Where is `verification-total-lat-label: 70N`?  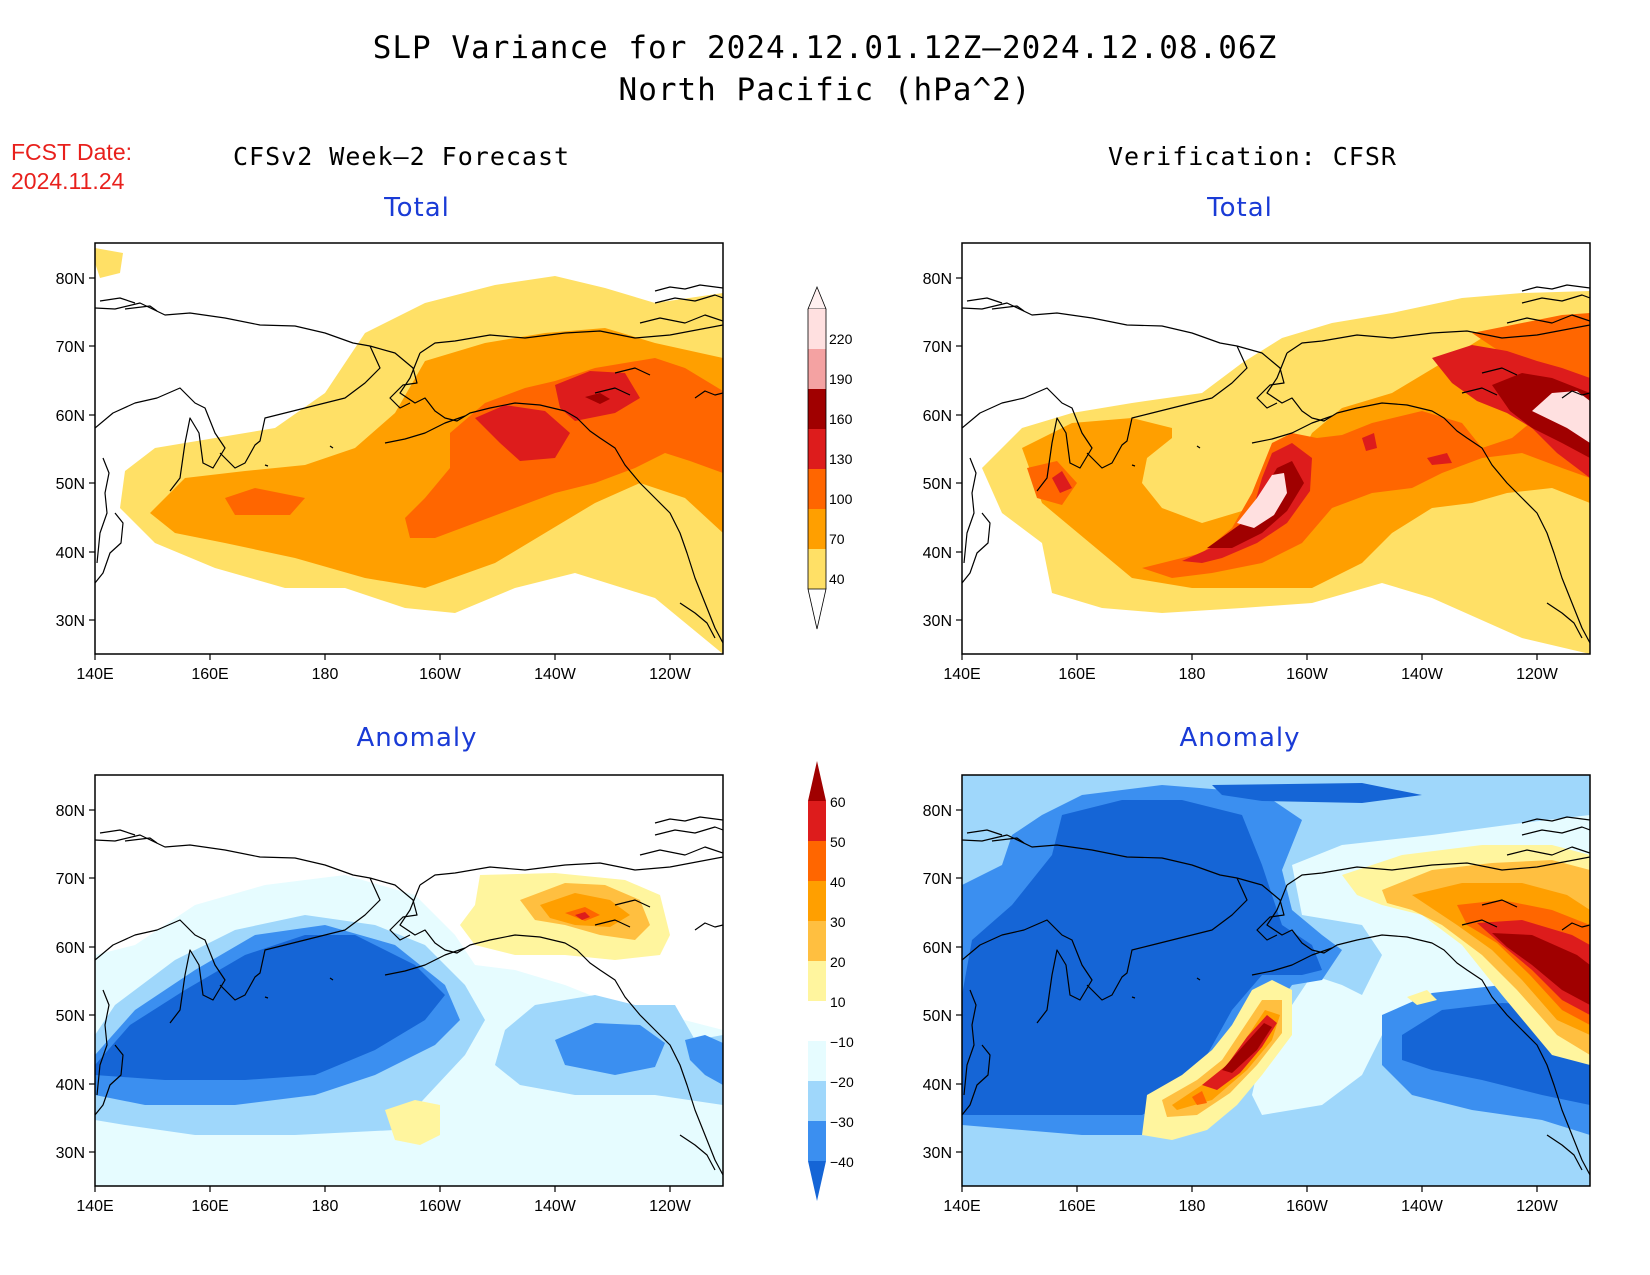 verification-total-lat-label: 70N is located at coordinates (937, 347).